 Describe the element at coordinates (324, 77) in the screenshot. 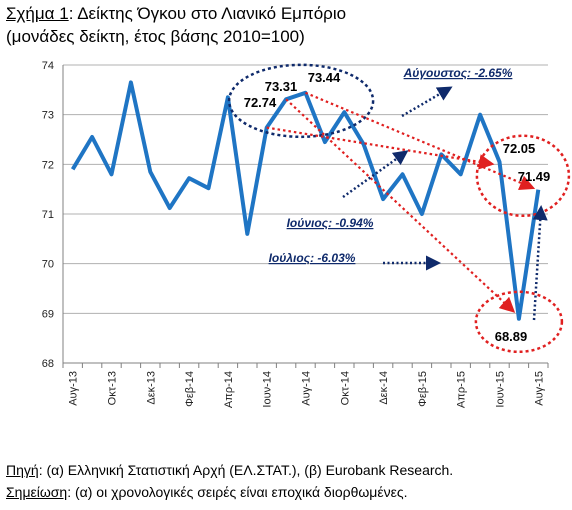

I see `data-label: 73.44` at that location.